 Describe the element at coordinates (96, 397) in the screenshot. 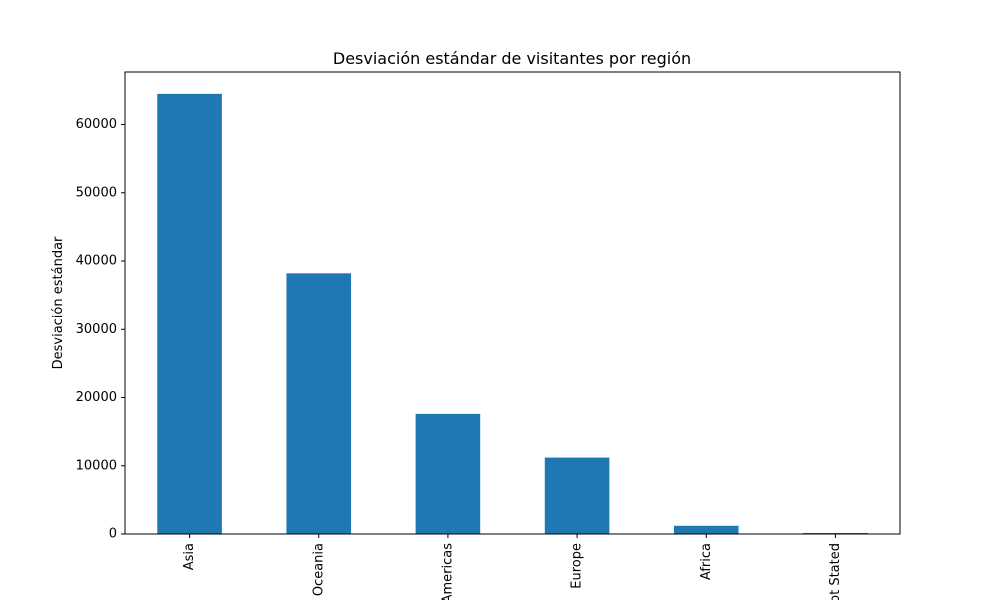

I see `y-tick-label: 20000` at that location.